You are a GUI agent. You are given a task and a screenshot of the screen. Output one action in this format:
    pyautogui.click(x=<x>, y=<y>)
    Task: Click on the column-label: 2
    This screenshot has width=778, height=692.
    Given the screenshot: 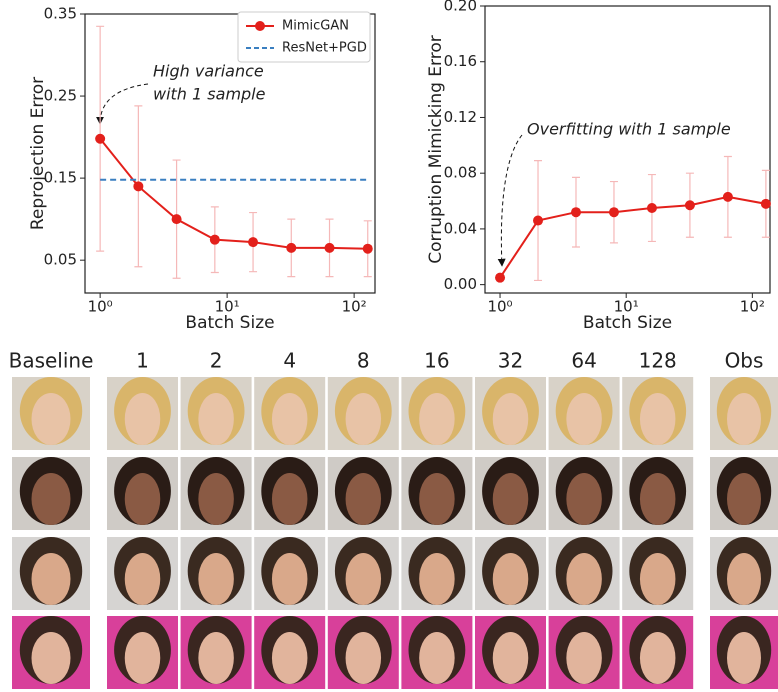 What is the action you would take?
    pyautogui.click(x=216, y=361)
    